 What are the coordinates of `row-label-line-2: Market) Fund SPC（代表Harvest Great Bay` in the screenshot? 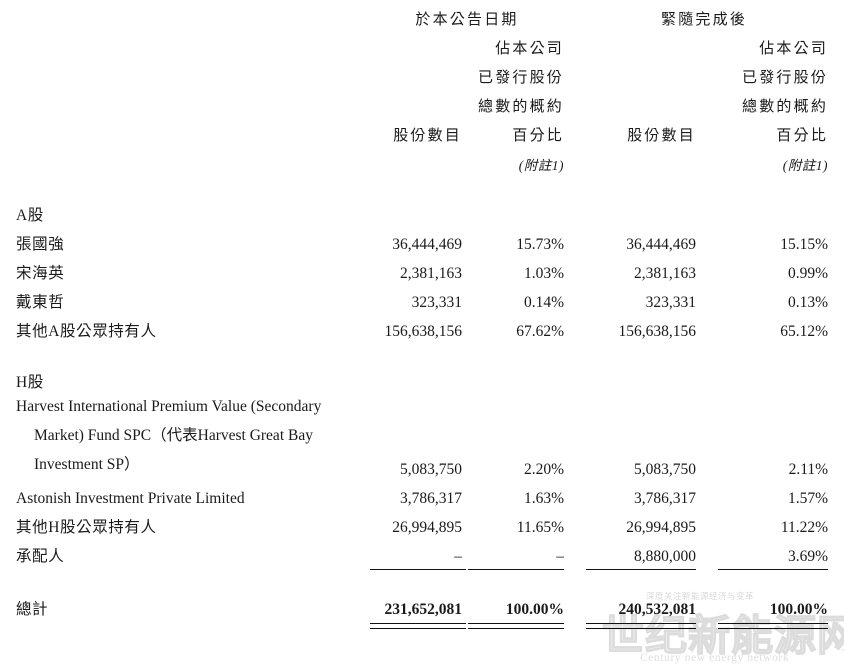 It's located at (173, 435).